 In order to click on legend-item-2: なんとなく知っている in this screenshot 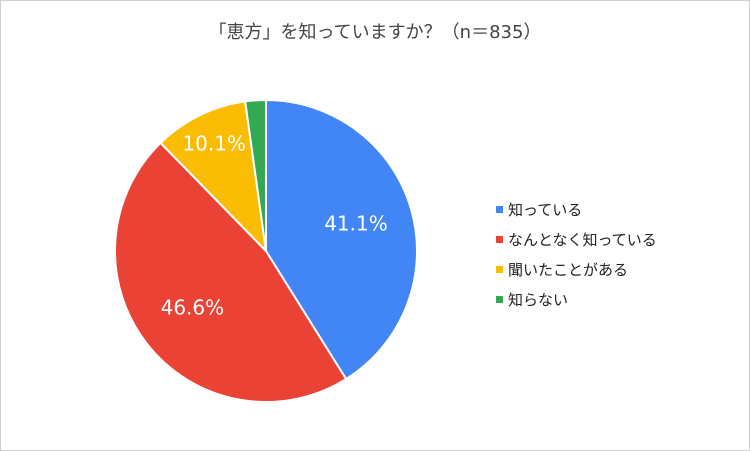, I will do `click(576, 239)`.